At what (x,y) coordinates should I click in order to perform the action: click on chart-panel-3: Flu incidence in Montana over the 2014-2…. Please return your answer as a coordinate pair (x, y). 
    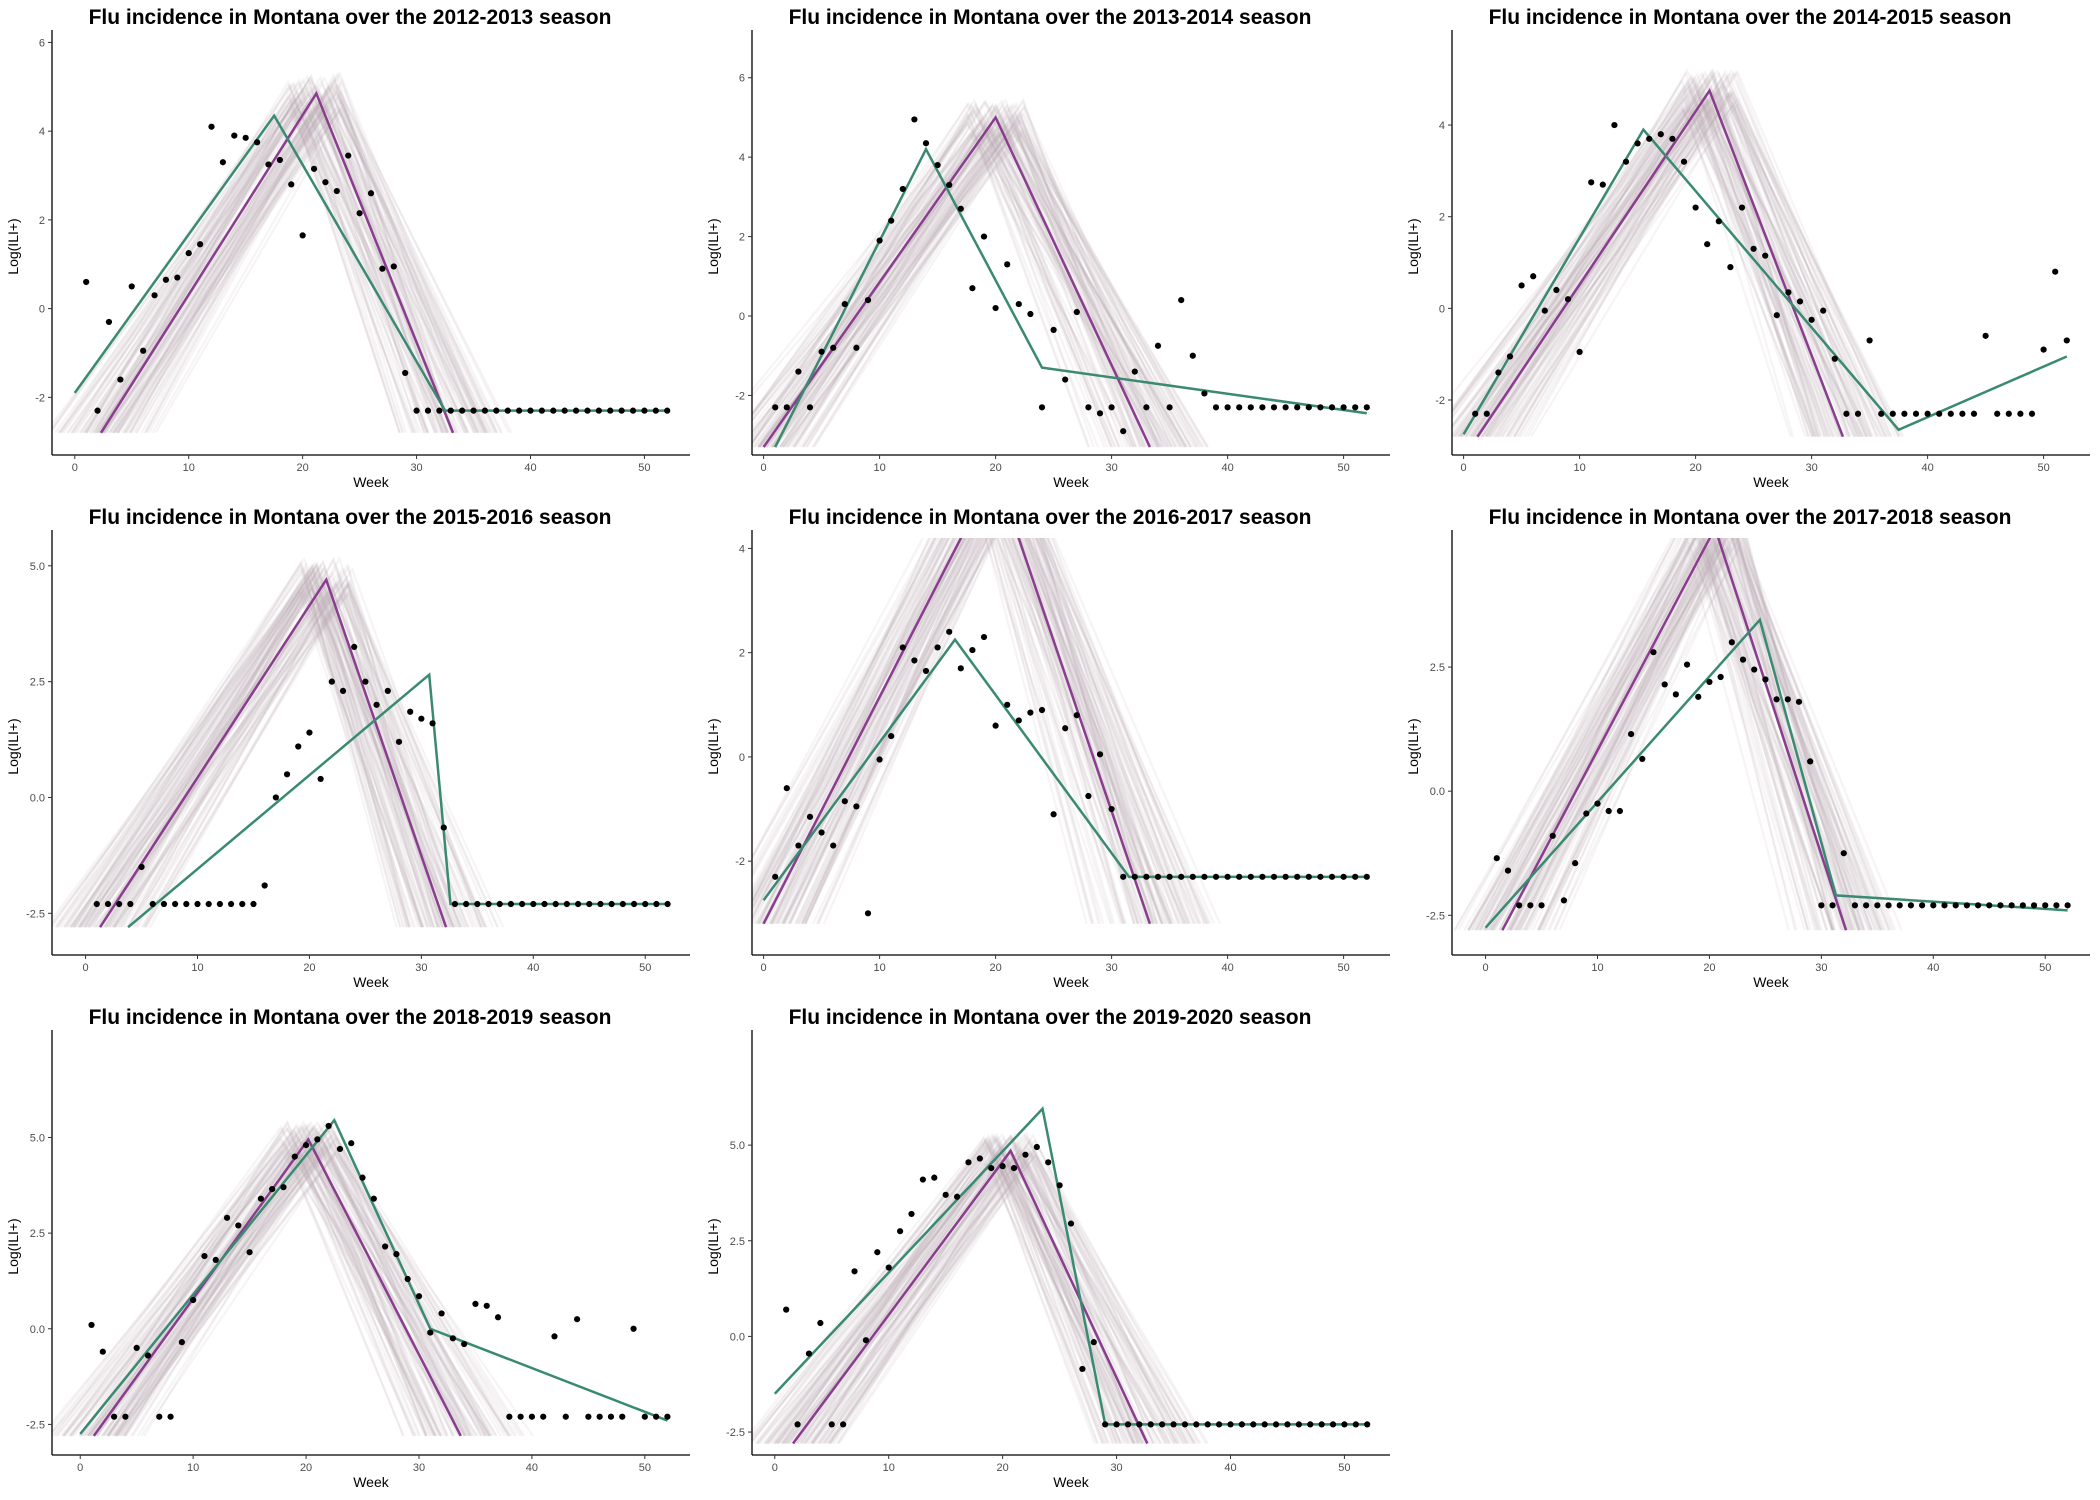
    Looking at the image, I should click on (1750, 250).